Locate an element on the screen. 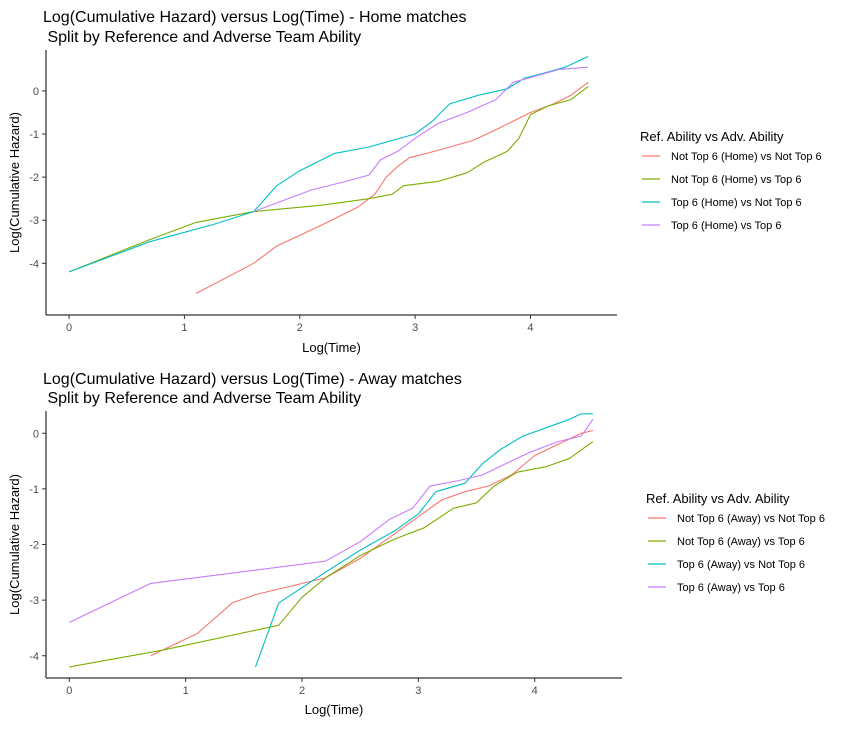 This screenshot has height=729, width=851. legend-label-2: Not Top 6 (Away) vs Top 6 is located at coordinates (741, 542).